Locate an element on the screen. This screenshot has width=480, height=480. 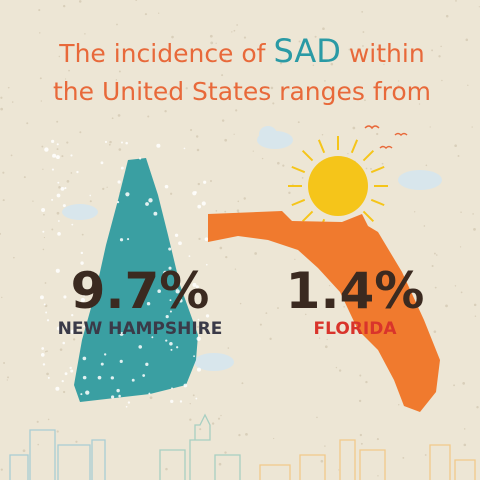
stat-label: FLORIDA is located at coordinates (356, 329).